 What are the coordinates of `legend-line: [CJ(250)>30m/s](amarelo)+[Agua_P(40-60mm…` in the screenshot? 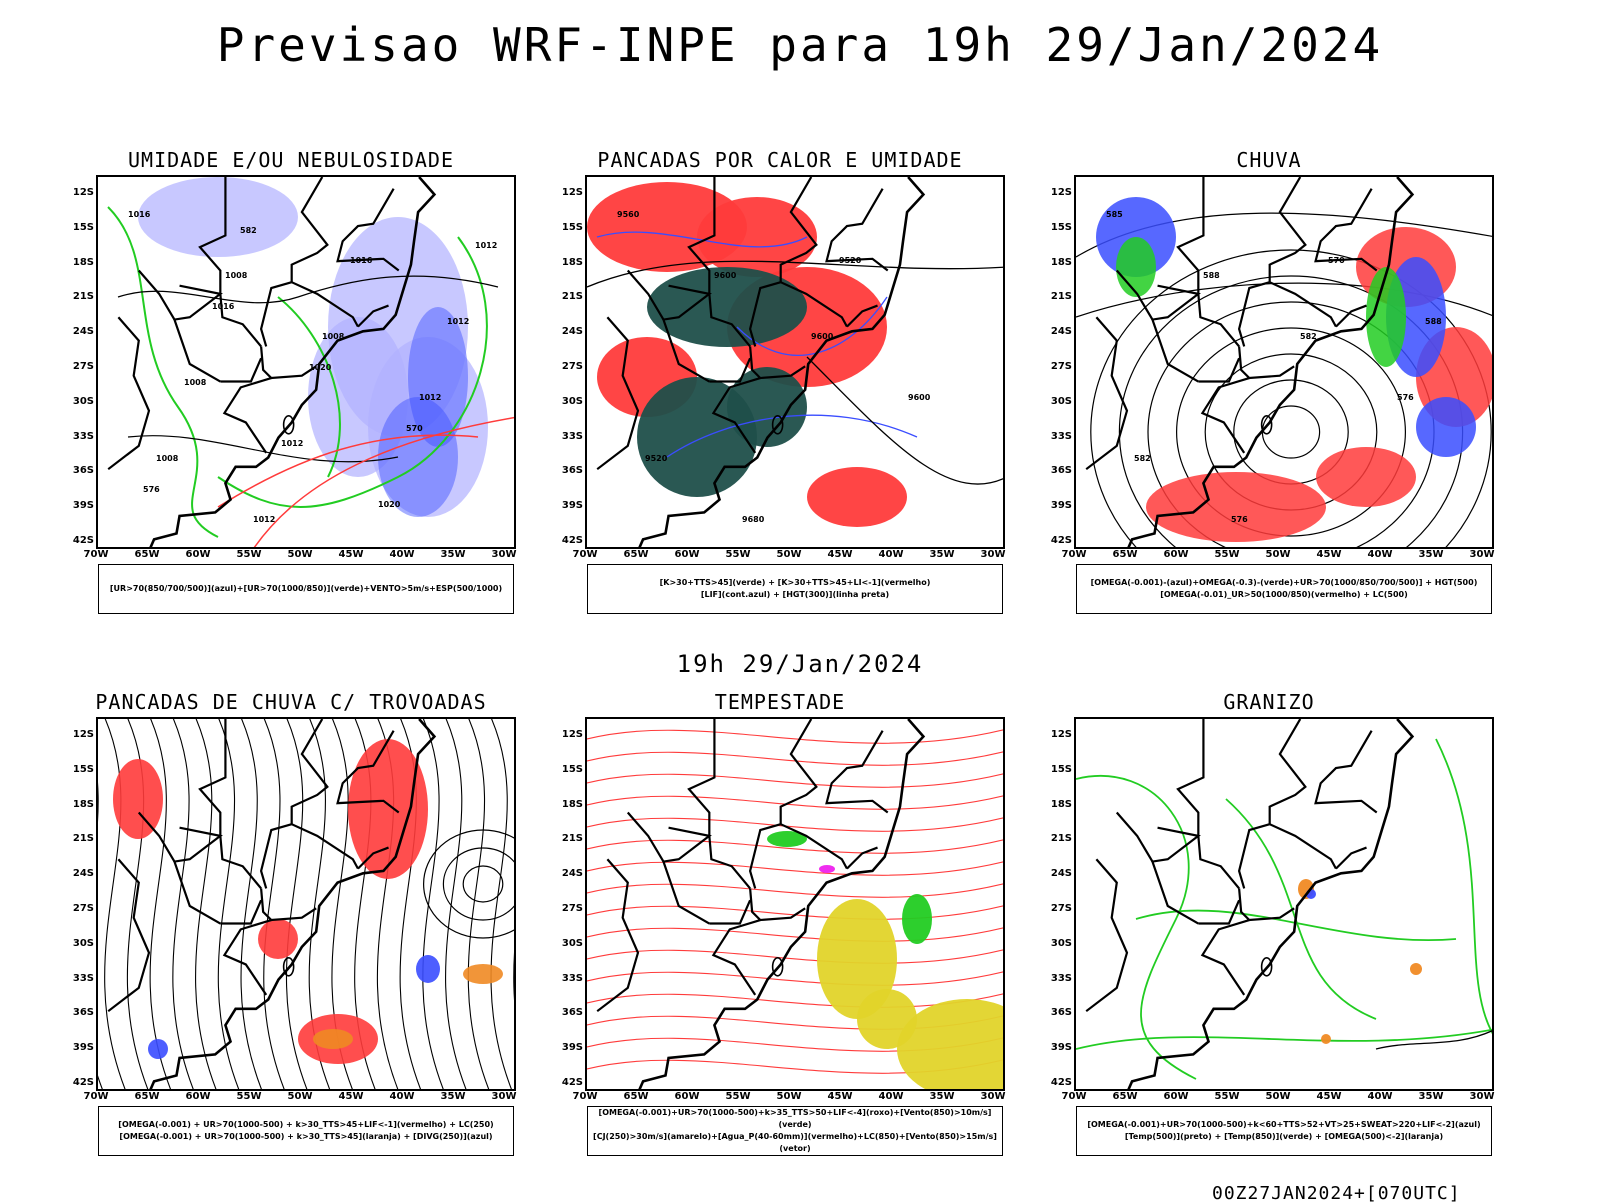 It's located at (795, 1142).